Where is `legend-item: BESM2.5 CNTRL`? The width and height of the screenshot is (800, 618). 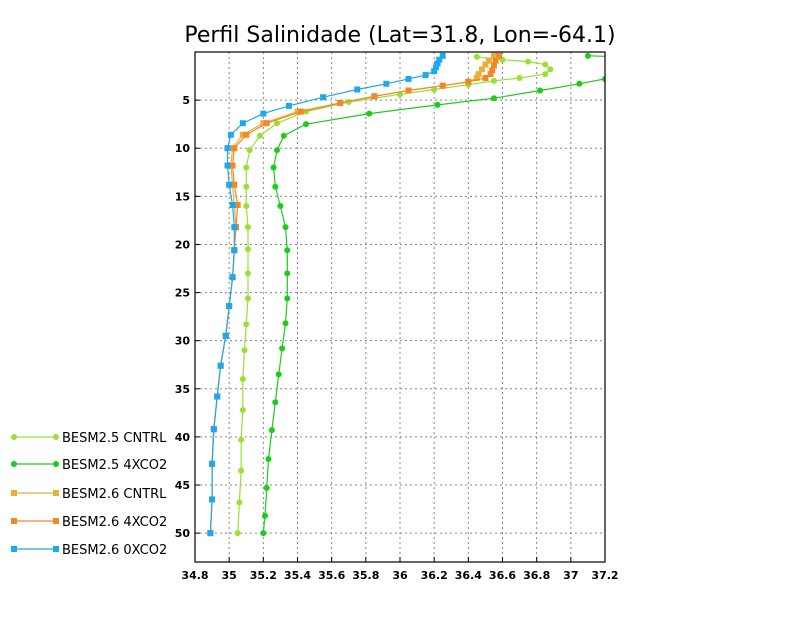 legend-item: BESM2.5 CNTRL is located at coordinates (89, 438).